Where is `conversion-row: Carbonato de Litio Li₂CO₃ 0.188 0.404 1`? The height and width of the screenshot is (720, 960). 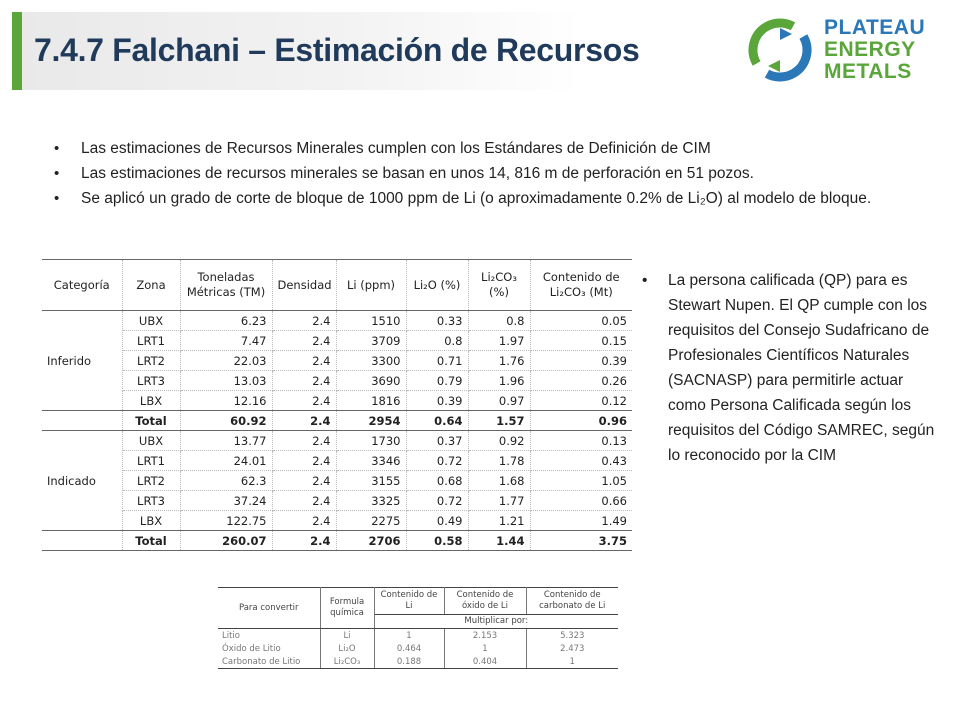
conversion-row: Carbonato de Litio Li₂CO₃ 0.188 0.404 1 is located at coordinates (418, 662).